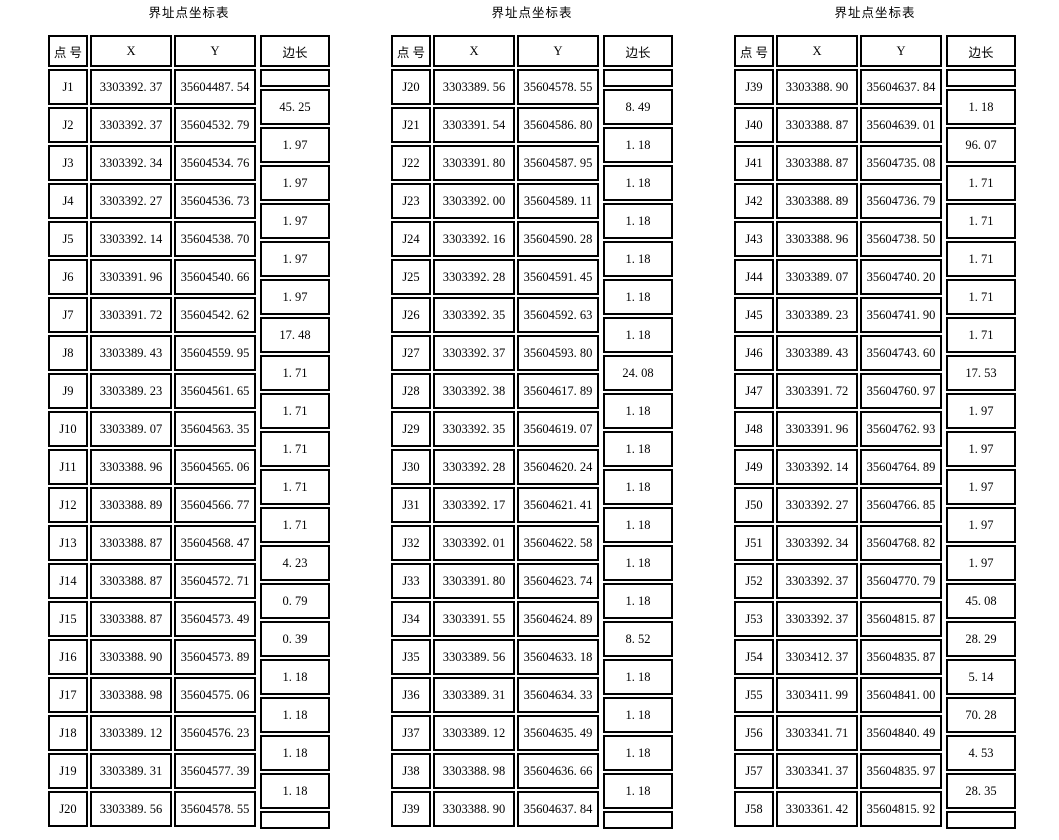  Describe the element at coordinates (495, 353) in the screenshot. I see `table-row: J27 3303392. 37 35604593. 80` at that location.